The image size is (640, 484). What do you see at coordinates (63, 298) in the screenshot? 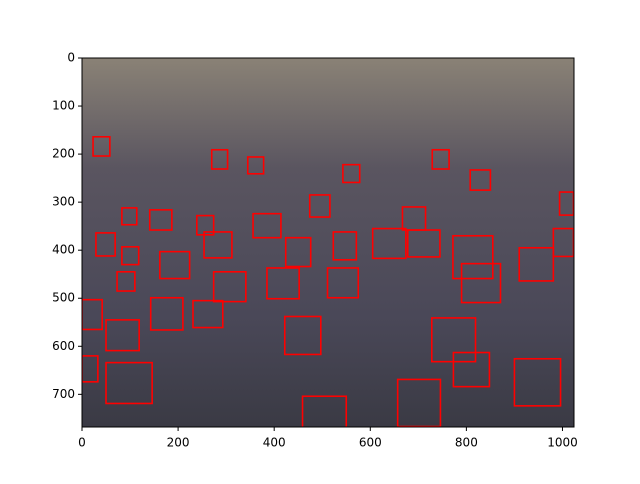
I see `y-tick-label: 500` at bounding box center [63, 298].